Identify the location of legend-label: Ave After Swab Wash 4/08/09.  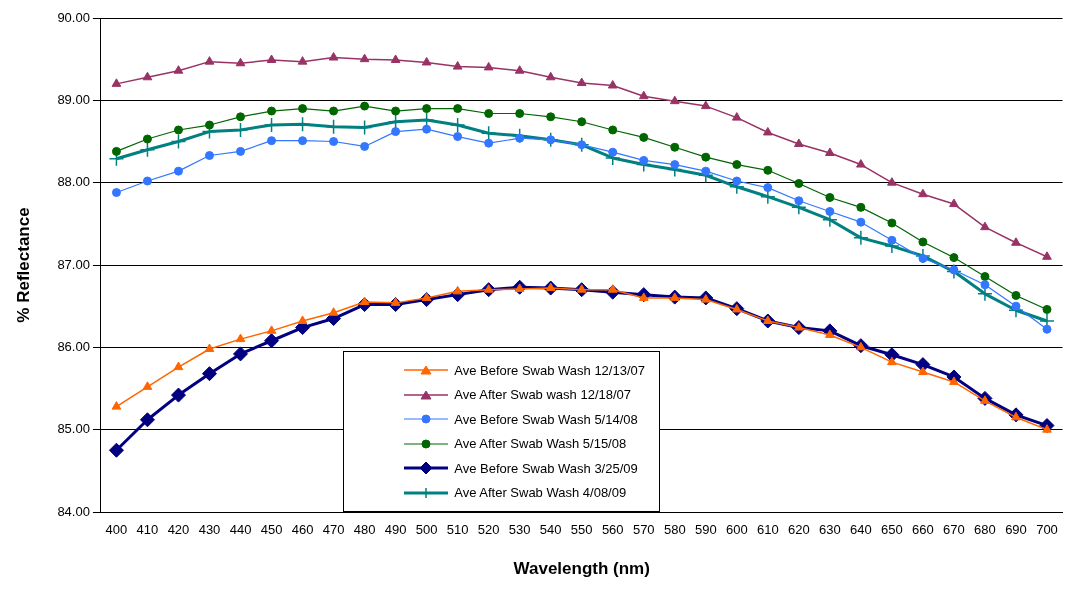
(540, 493).